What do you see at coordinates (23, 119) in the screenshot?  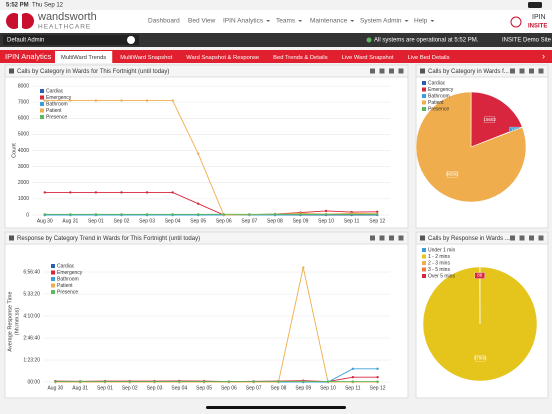 I see `y-tick-label: 6000` at bounding box center [23, 119].